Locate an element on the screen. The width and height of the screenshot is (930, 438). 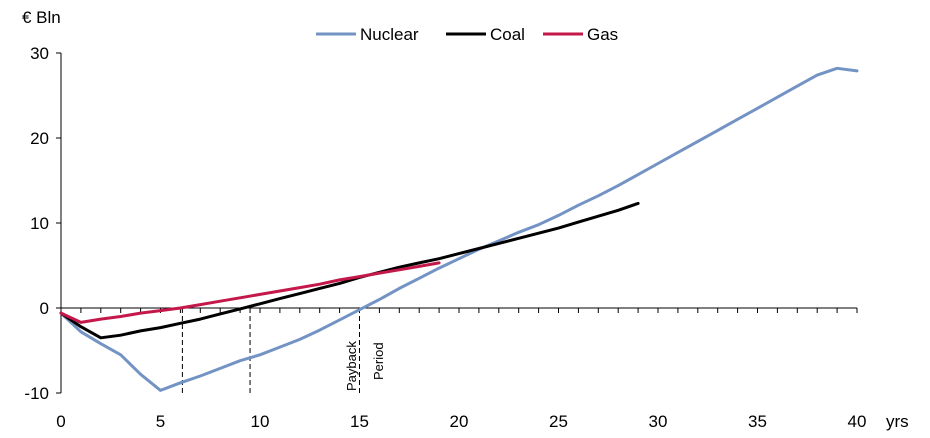
series-line-gas is located at coordinates (250, 292).